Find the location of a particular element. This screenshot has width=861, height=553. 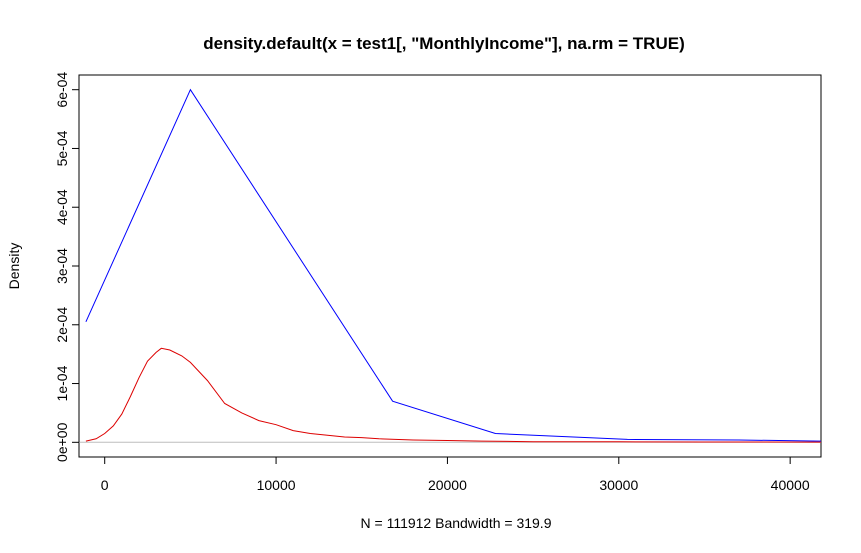

y-axis-label: Density is located at coordinates (14, 266).